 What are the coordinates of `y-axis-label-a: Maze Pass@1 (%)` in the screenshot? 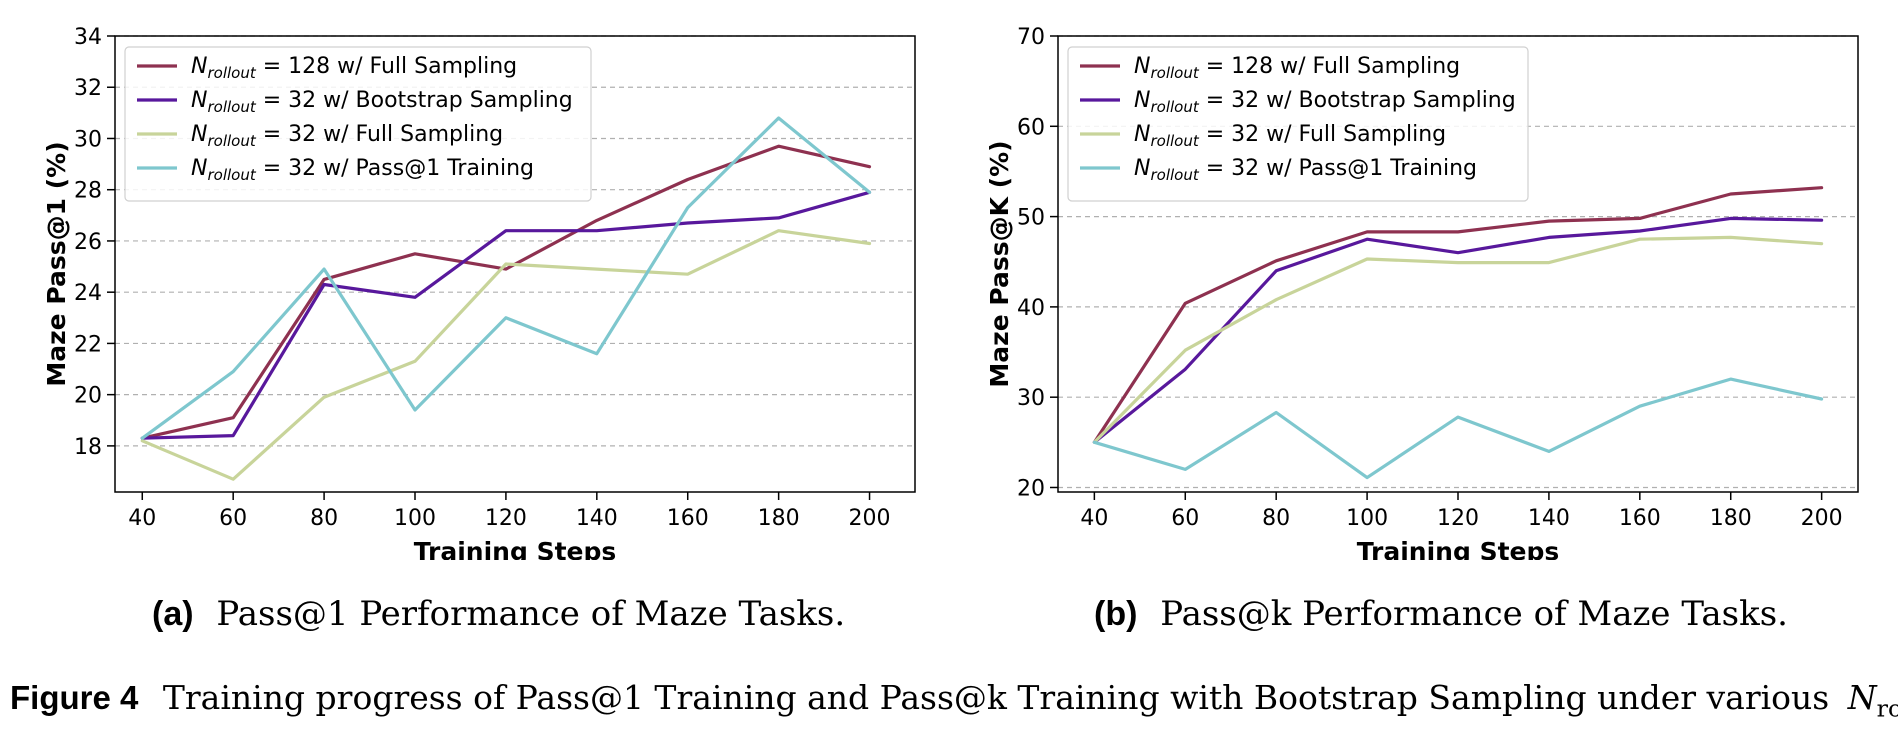 It's located at (56, 263).